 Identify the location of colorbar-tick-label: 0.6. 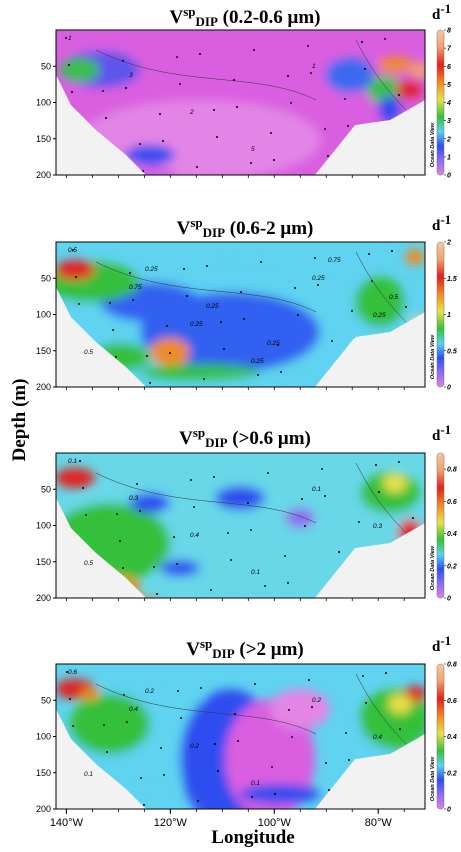
(452, 701).